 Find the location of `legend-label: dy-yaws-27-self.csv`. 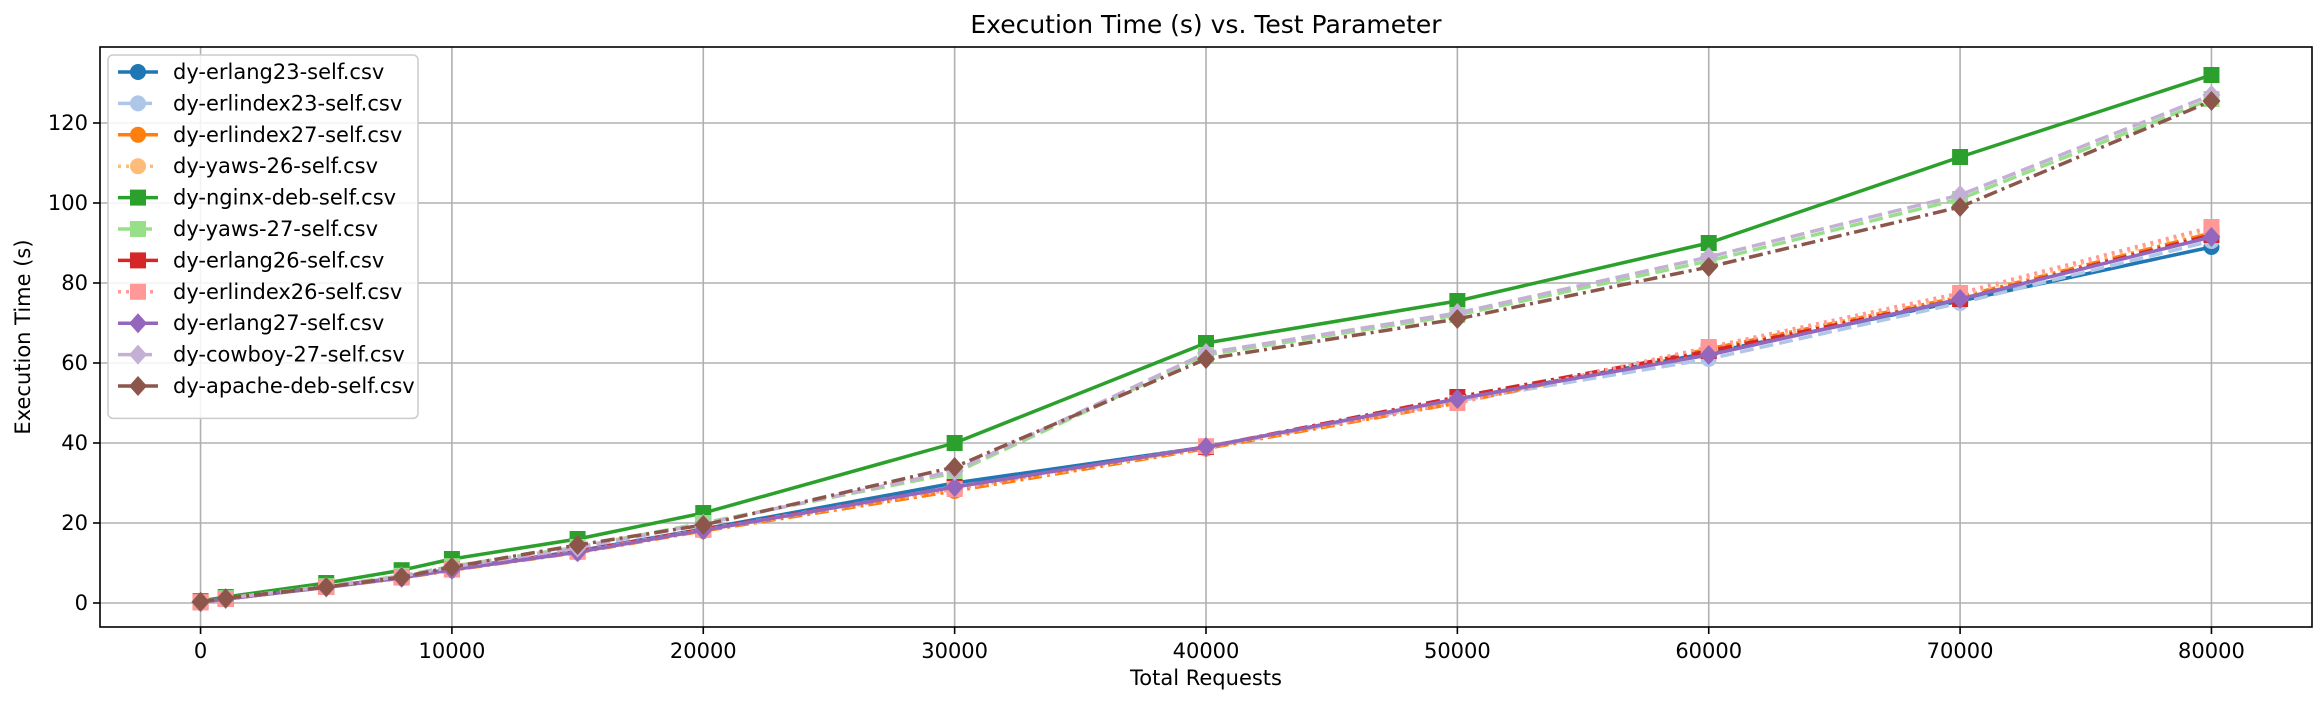

legend-label: dy-yaws-27-self.csv is located at coordinates (275, 229).